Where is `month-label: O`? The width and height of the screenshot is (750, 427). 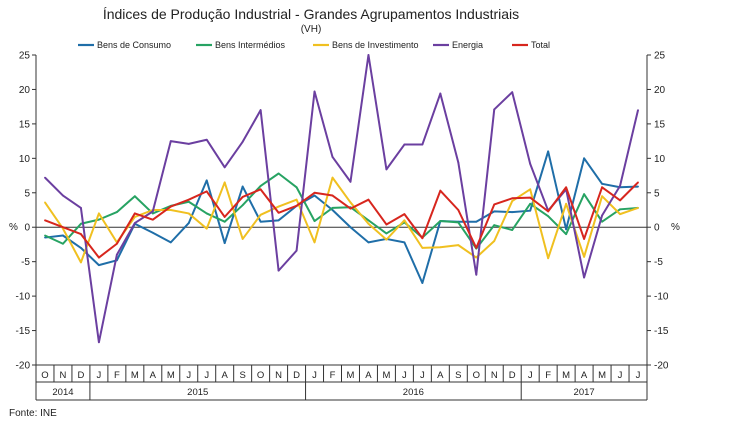
month-label: O is located at coordinates (260, 375).